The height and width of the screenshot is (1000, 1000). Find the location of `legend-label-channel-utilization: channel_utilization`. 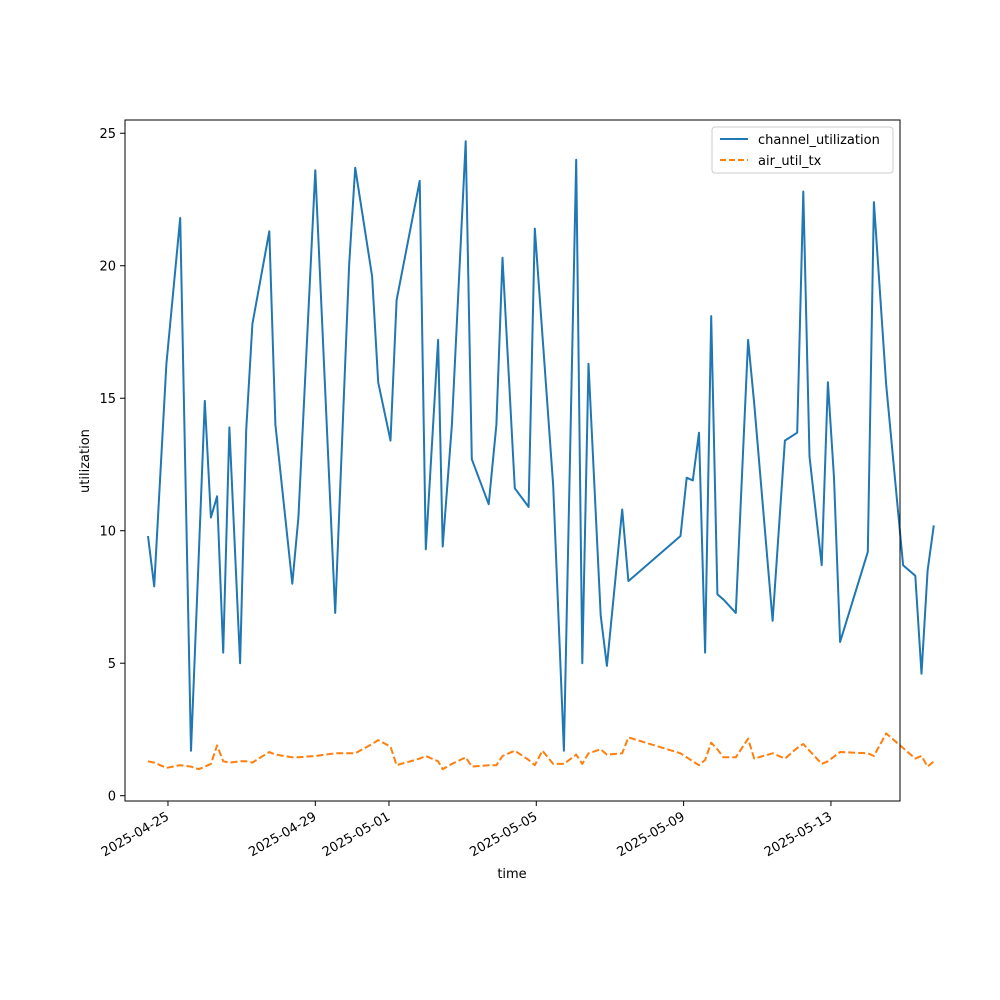

legend-label-channel-utilization: channel_utilization is located at coordinates (819, 140).